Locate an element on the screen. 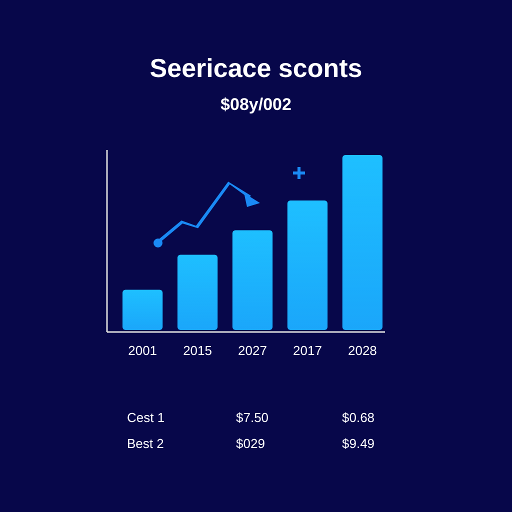 The image size is (512, 512). x-tick-label: 2017 is located at coordinates (307, 350).